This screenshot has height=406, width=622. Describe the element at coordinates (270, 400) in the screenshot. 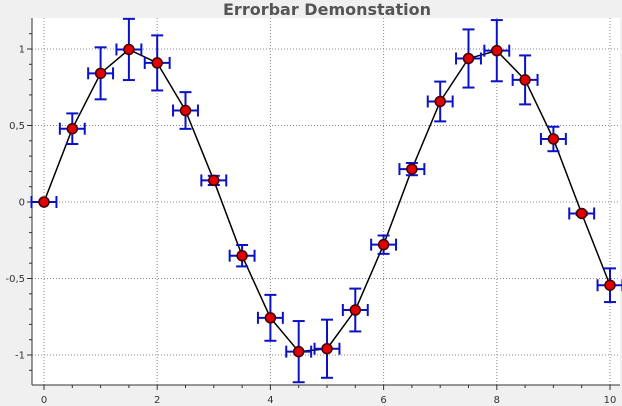

I see `x-tick-label: 4` at that location.